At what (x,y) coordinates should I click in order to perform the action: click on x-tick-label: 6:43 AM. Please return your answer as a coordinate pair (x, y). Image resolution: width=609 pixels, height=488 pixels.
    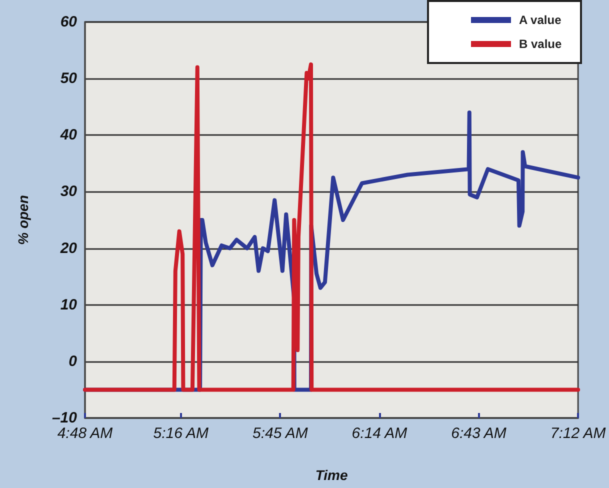
    Looking at the image, I should click on (479, 433).